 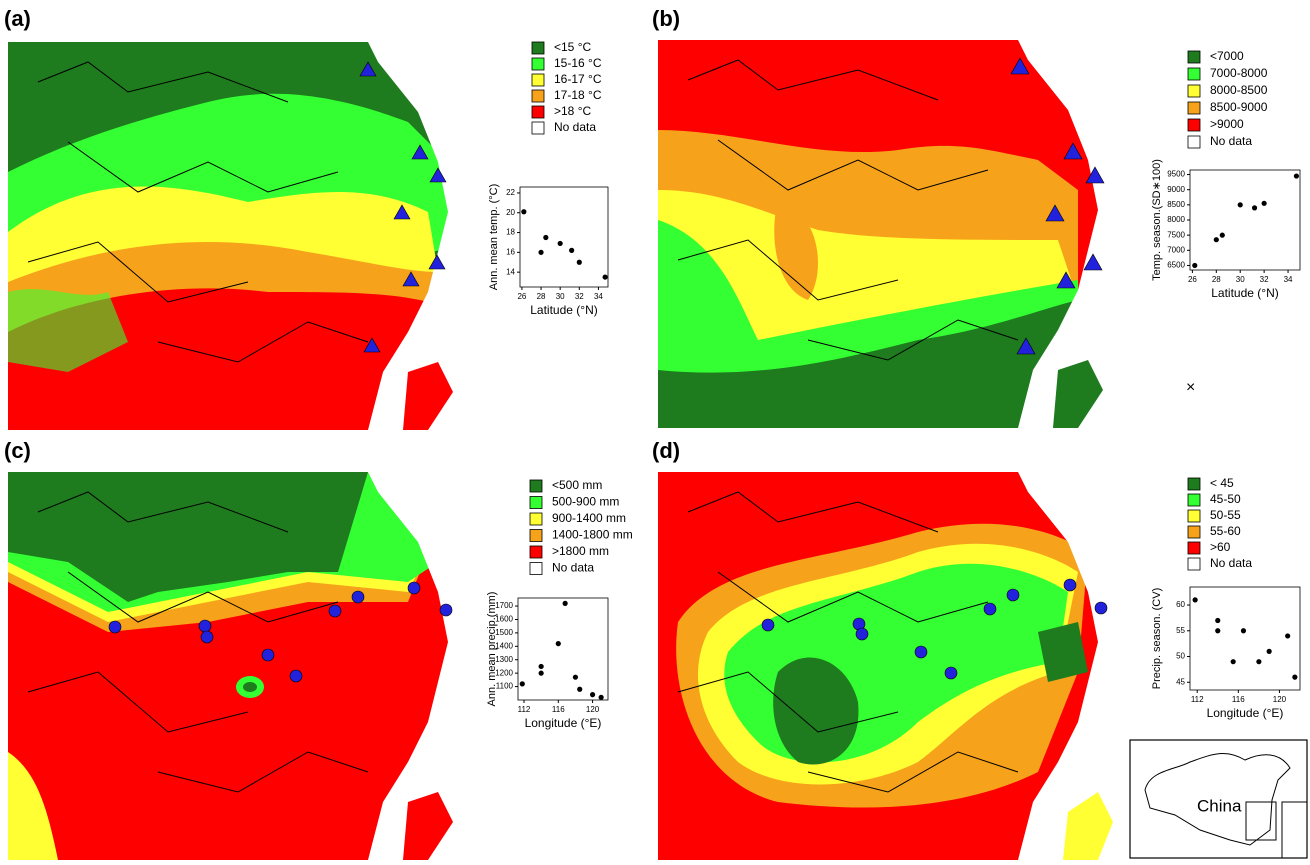 I want to click on legend-label: <15 °C, so click(x=572, y=47).